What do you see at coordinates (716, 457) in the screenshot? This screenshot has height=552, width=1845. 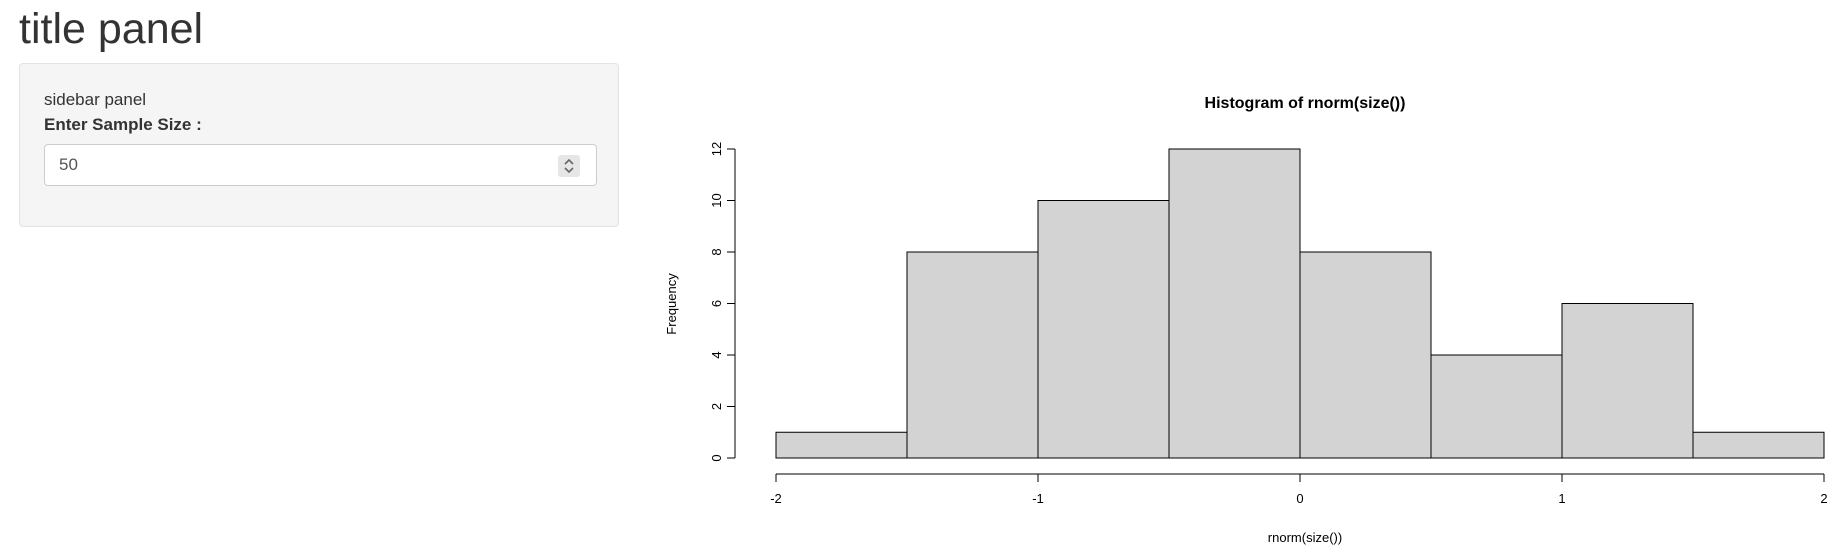 I see `y-tick-label: 0` at bounding box center [716, 457].